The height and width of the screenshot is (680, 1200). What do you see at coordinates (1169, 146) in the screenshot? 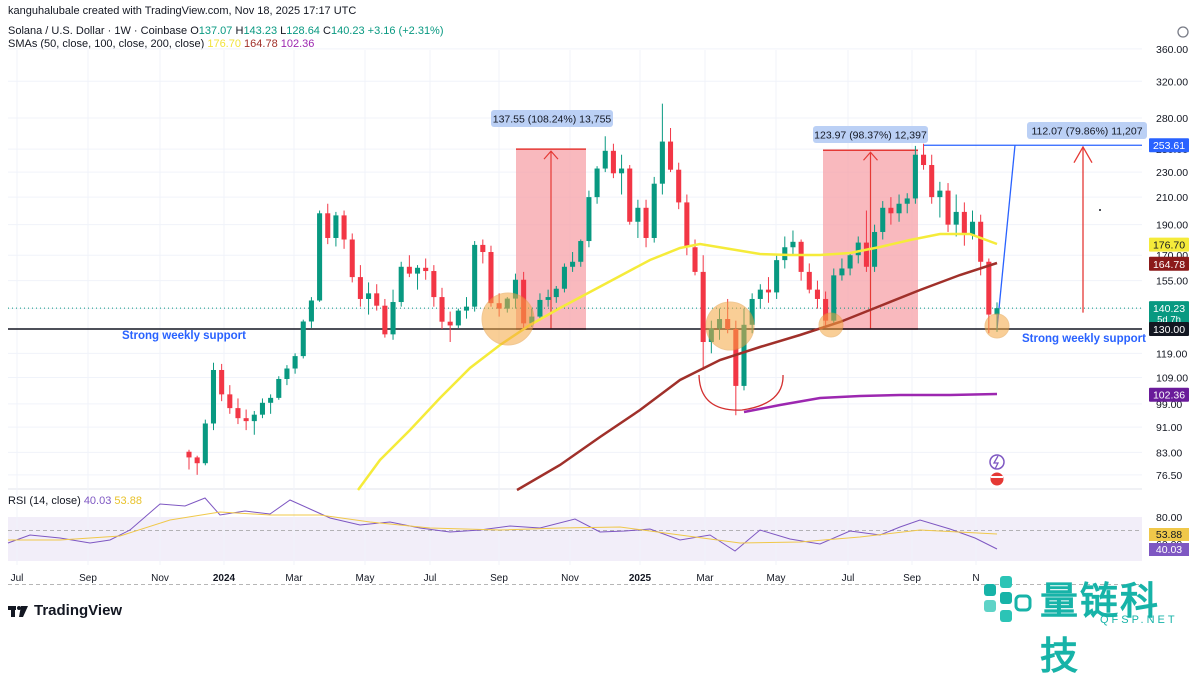
I see `price-label: 253.61` at bounding box center [1169, 146].